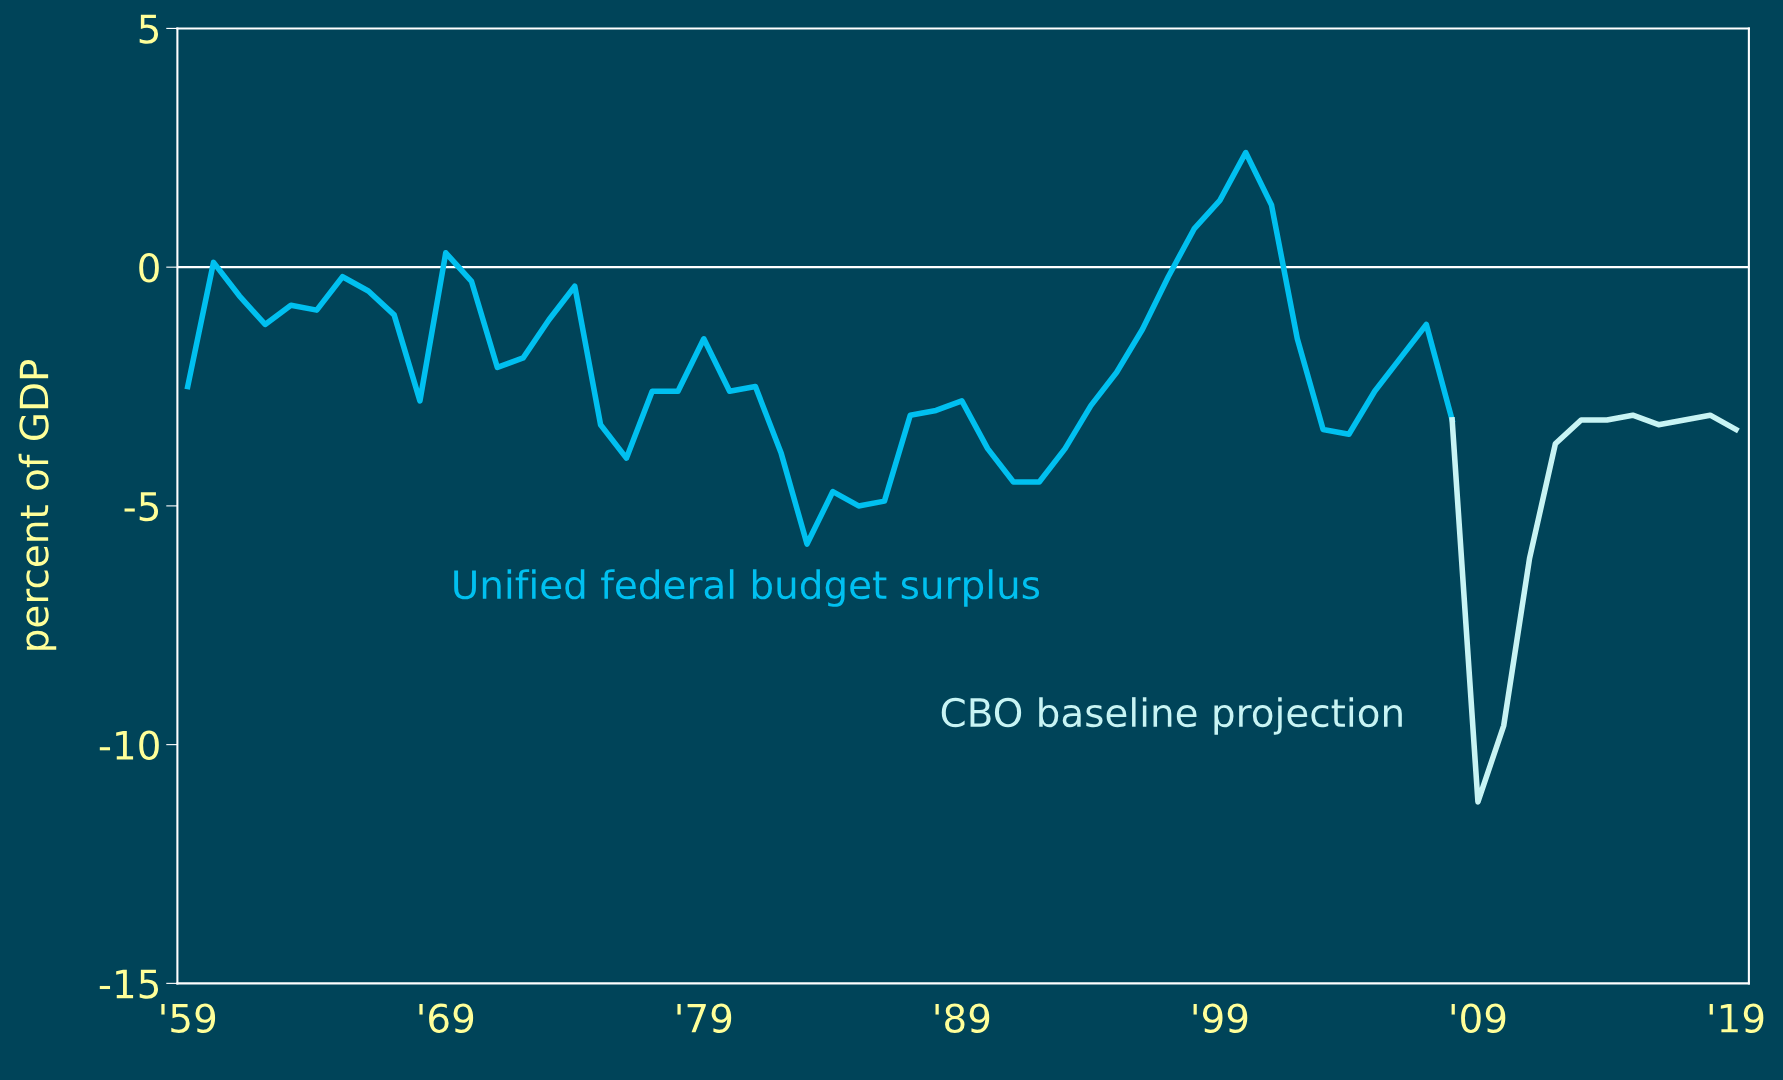 This screenshot has width=1783, height=1080. What do you see at coordinates (37, 504) in the screenshot?
I see `y-axis-title: percent of GDP` at bounding box center [37, 504].